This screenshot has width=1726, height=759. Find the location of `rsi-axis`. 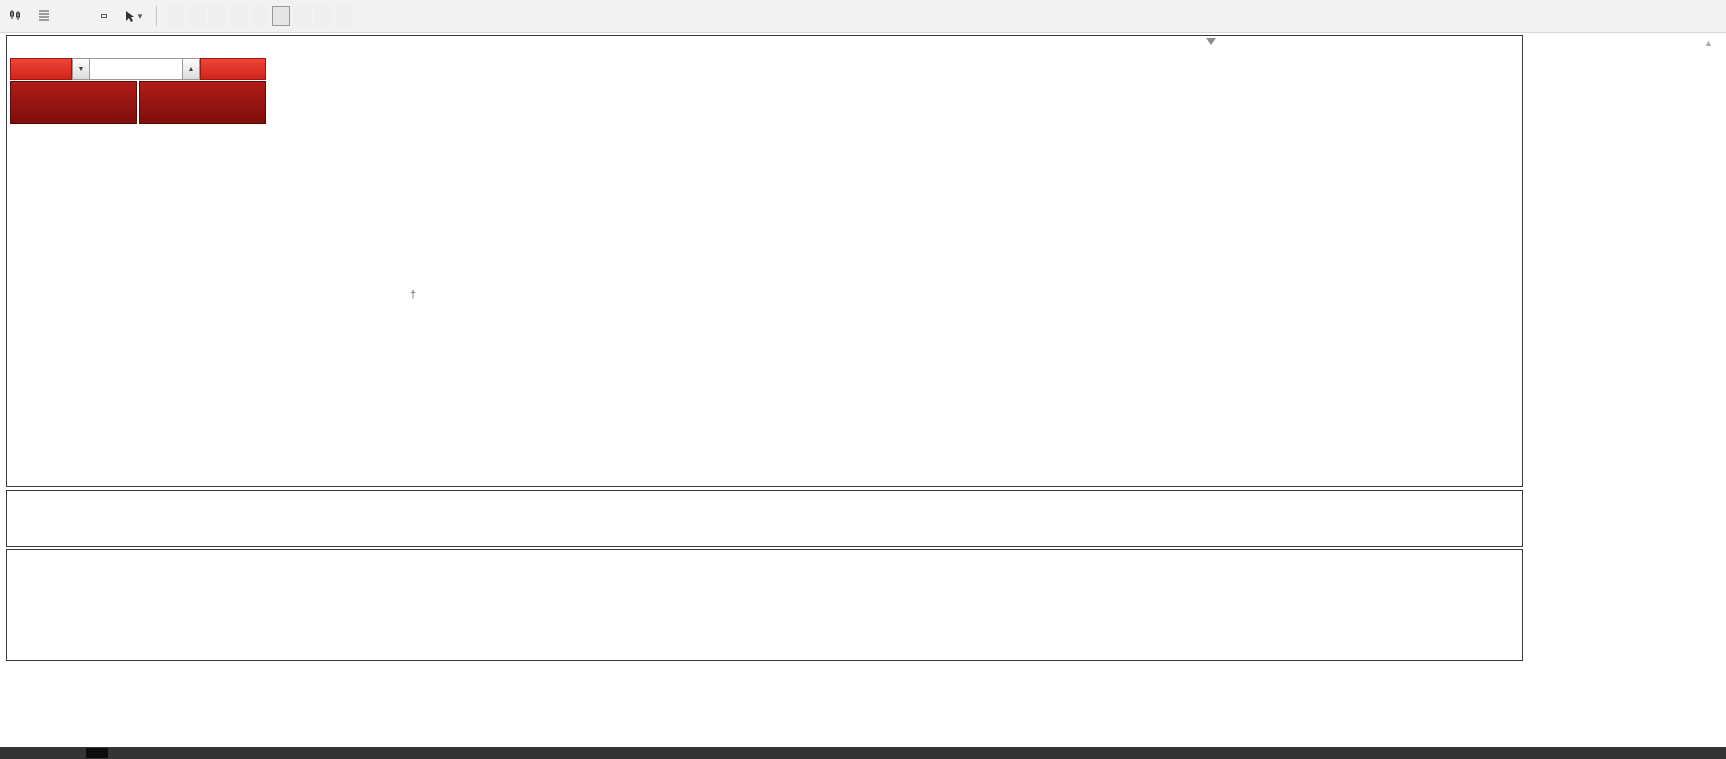

rsi-axis is located at coordinates (1556, 605).